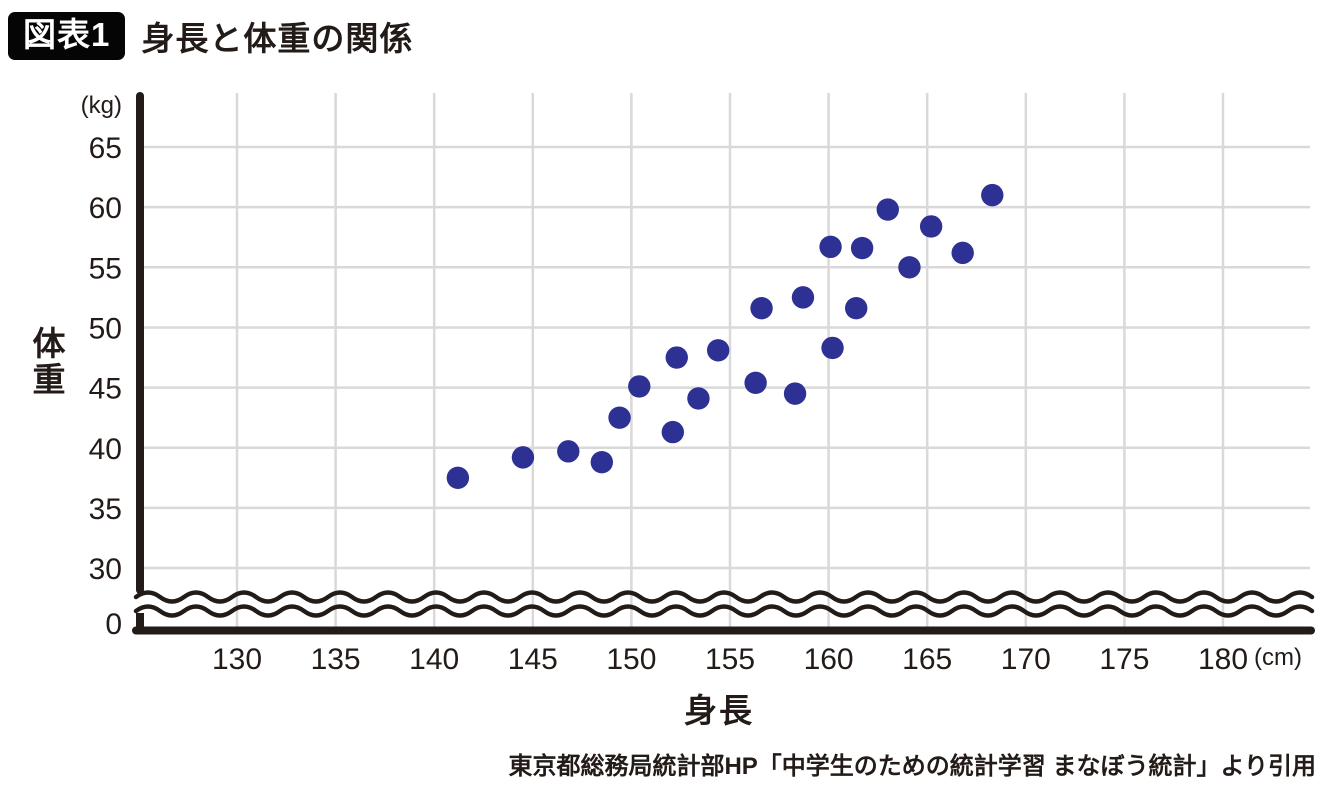 The width and height of the screenshot is (1340, 790). What do you see at coordinates (927, 659) in the screenshot?
I see `x-tick-label: 165` at bounding box center [927, 659].